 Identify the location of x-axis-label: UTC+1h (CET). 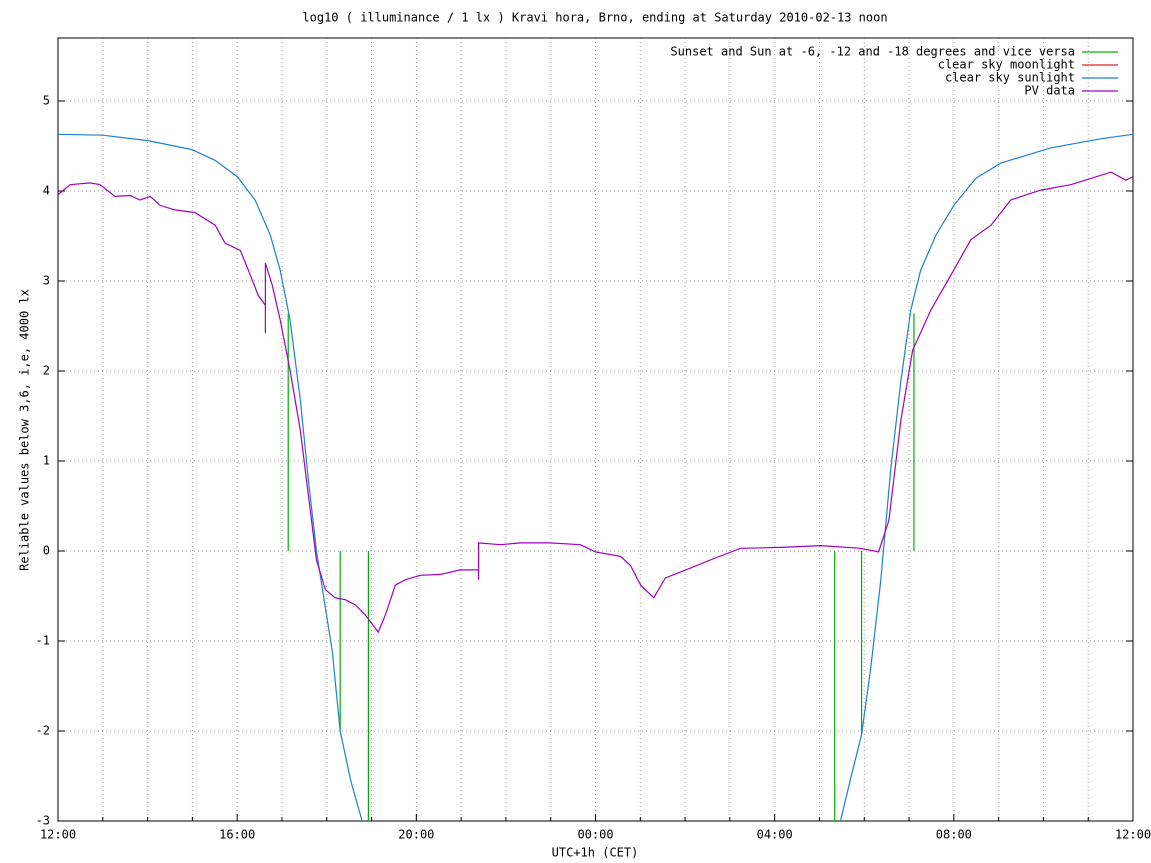
(595, 853).